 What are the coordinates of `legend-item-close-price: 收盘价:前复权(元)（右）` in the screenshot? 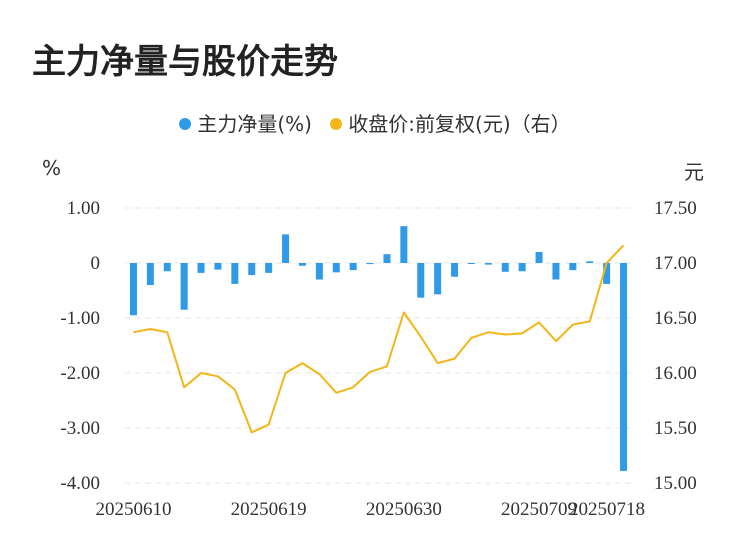 It's located at (450, 122).